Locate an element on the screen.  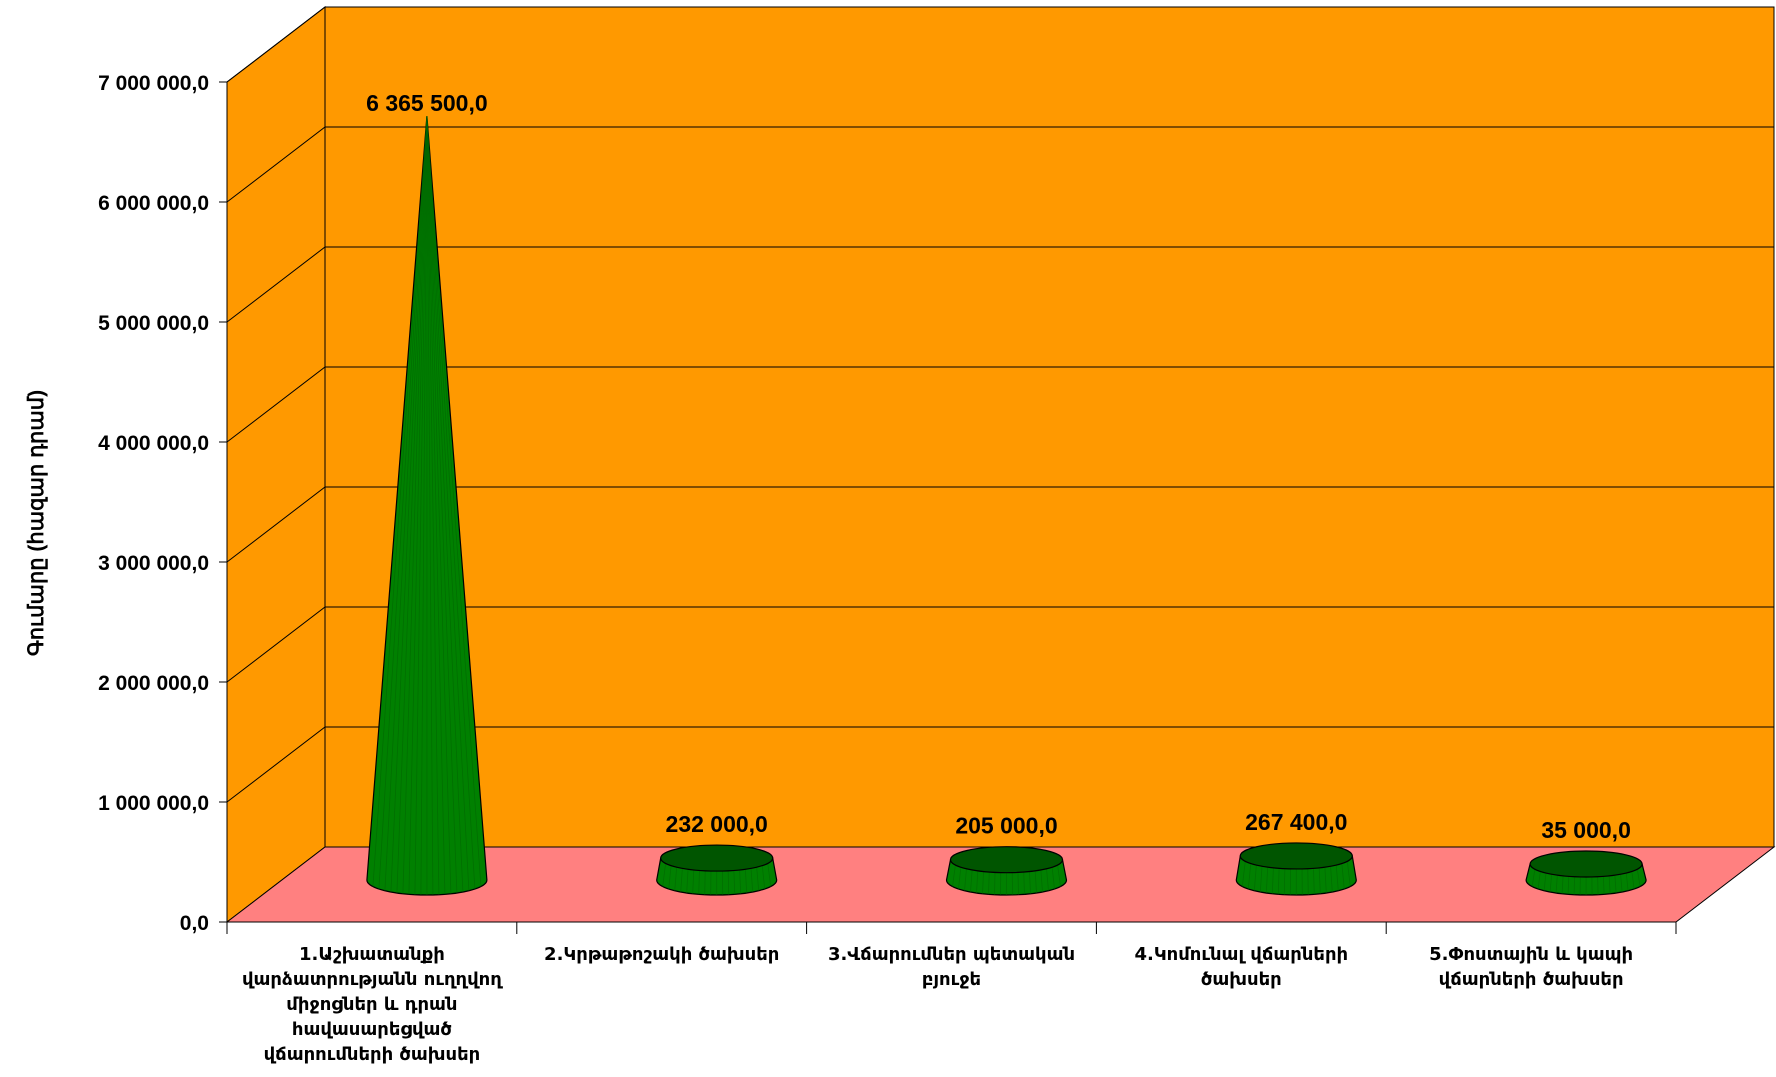
y-tick-label: 1 000 000,0 is located at coordinates (153, 803).